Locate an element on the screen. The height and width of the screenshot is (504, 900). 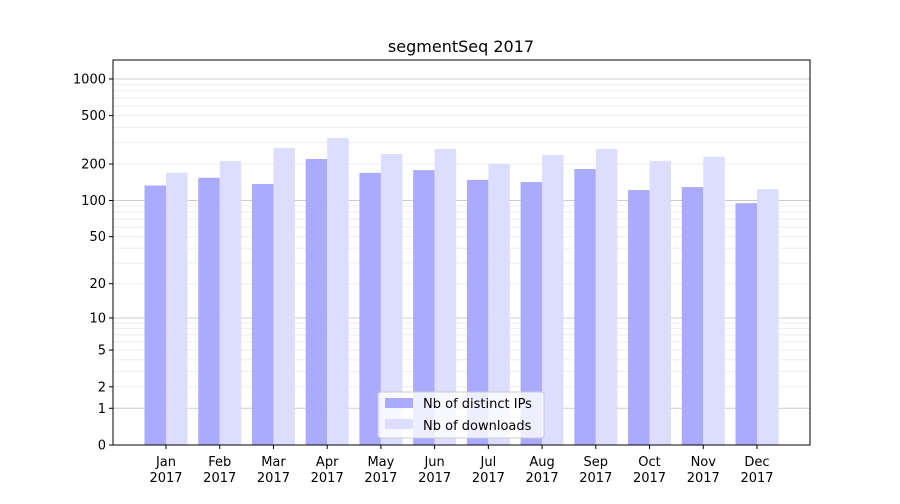
chart-title: segmentSeq 2017 is located at coordinates (461, 46).